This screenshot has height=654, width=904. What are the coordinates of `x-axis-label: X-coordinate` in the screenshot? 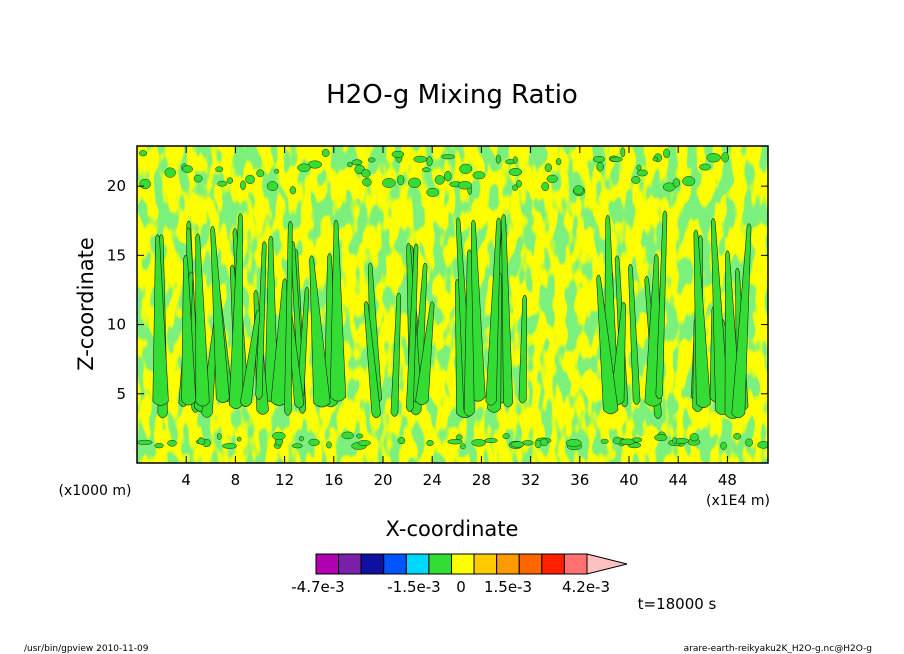 It's located at (452, 529).